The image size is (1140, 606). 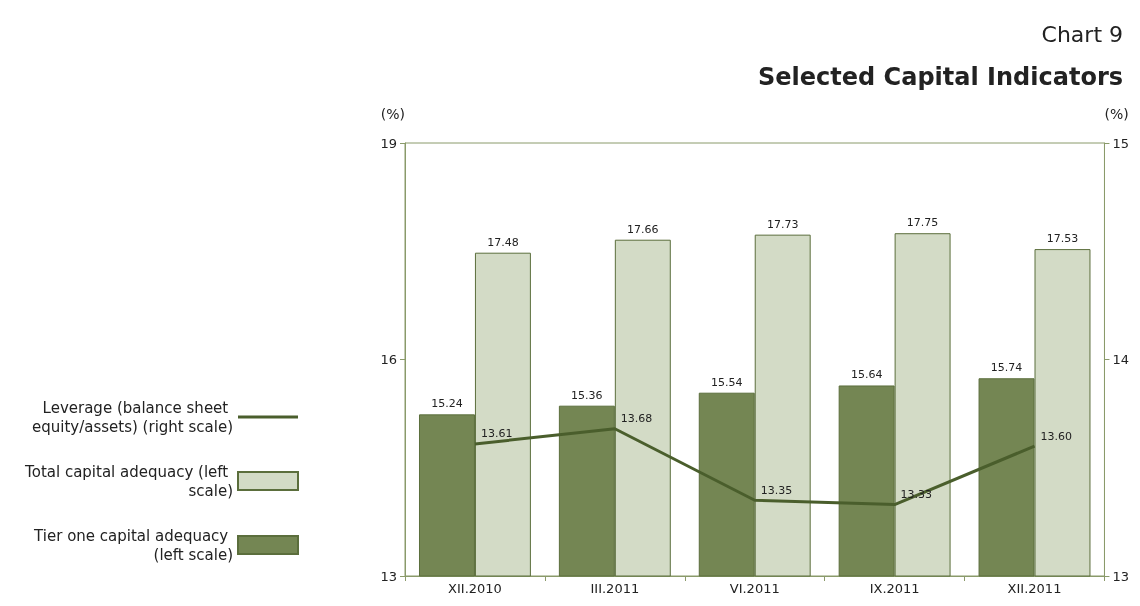 What do you see at coordinates (496, 434) in the screenshot?
I see `data-label: 13.61` at bounding box center [496, 434].